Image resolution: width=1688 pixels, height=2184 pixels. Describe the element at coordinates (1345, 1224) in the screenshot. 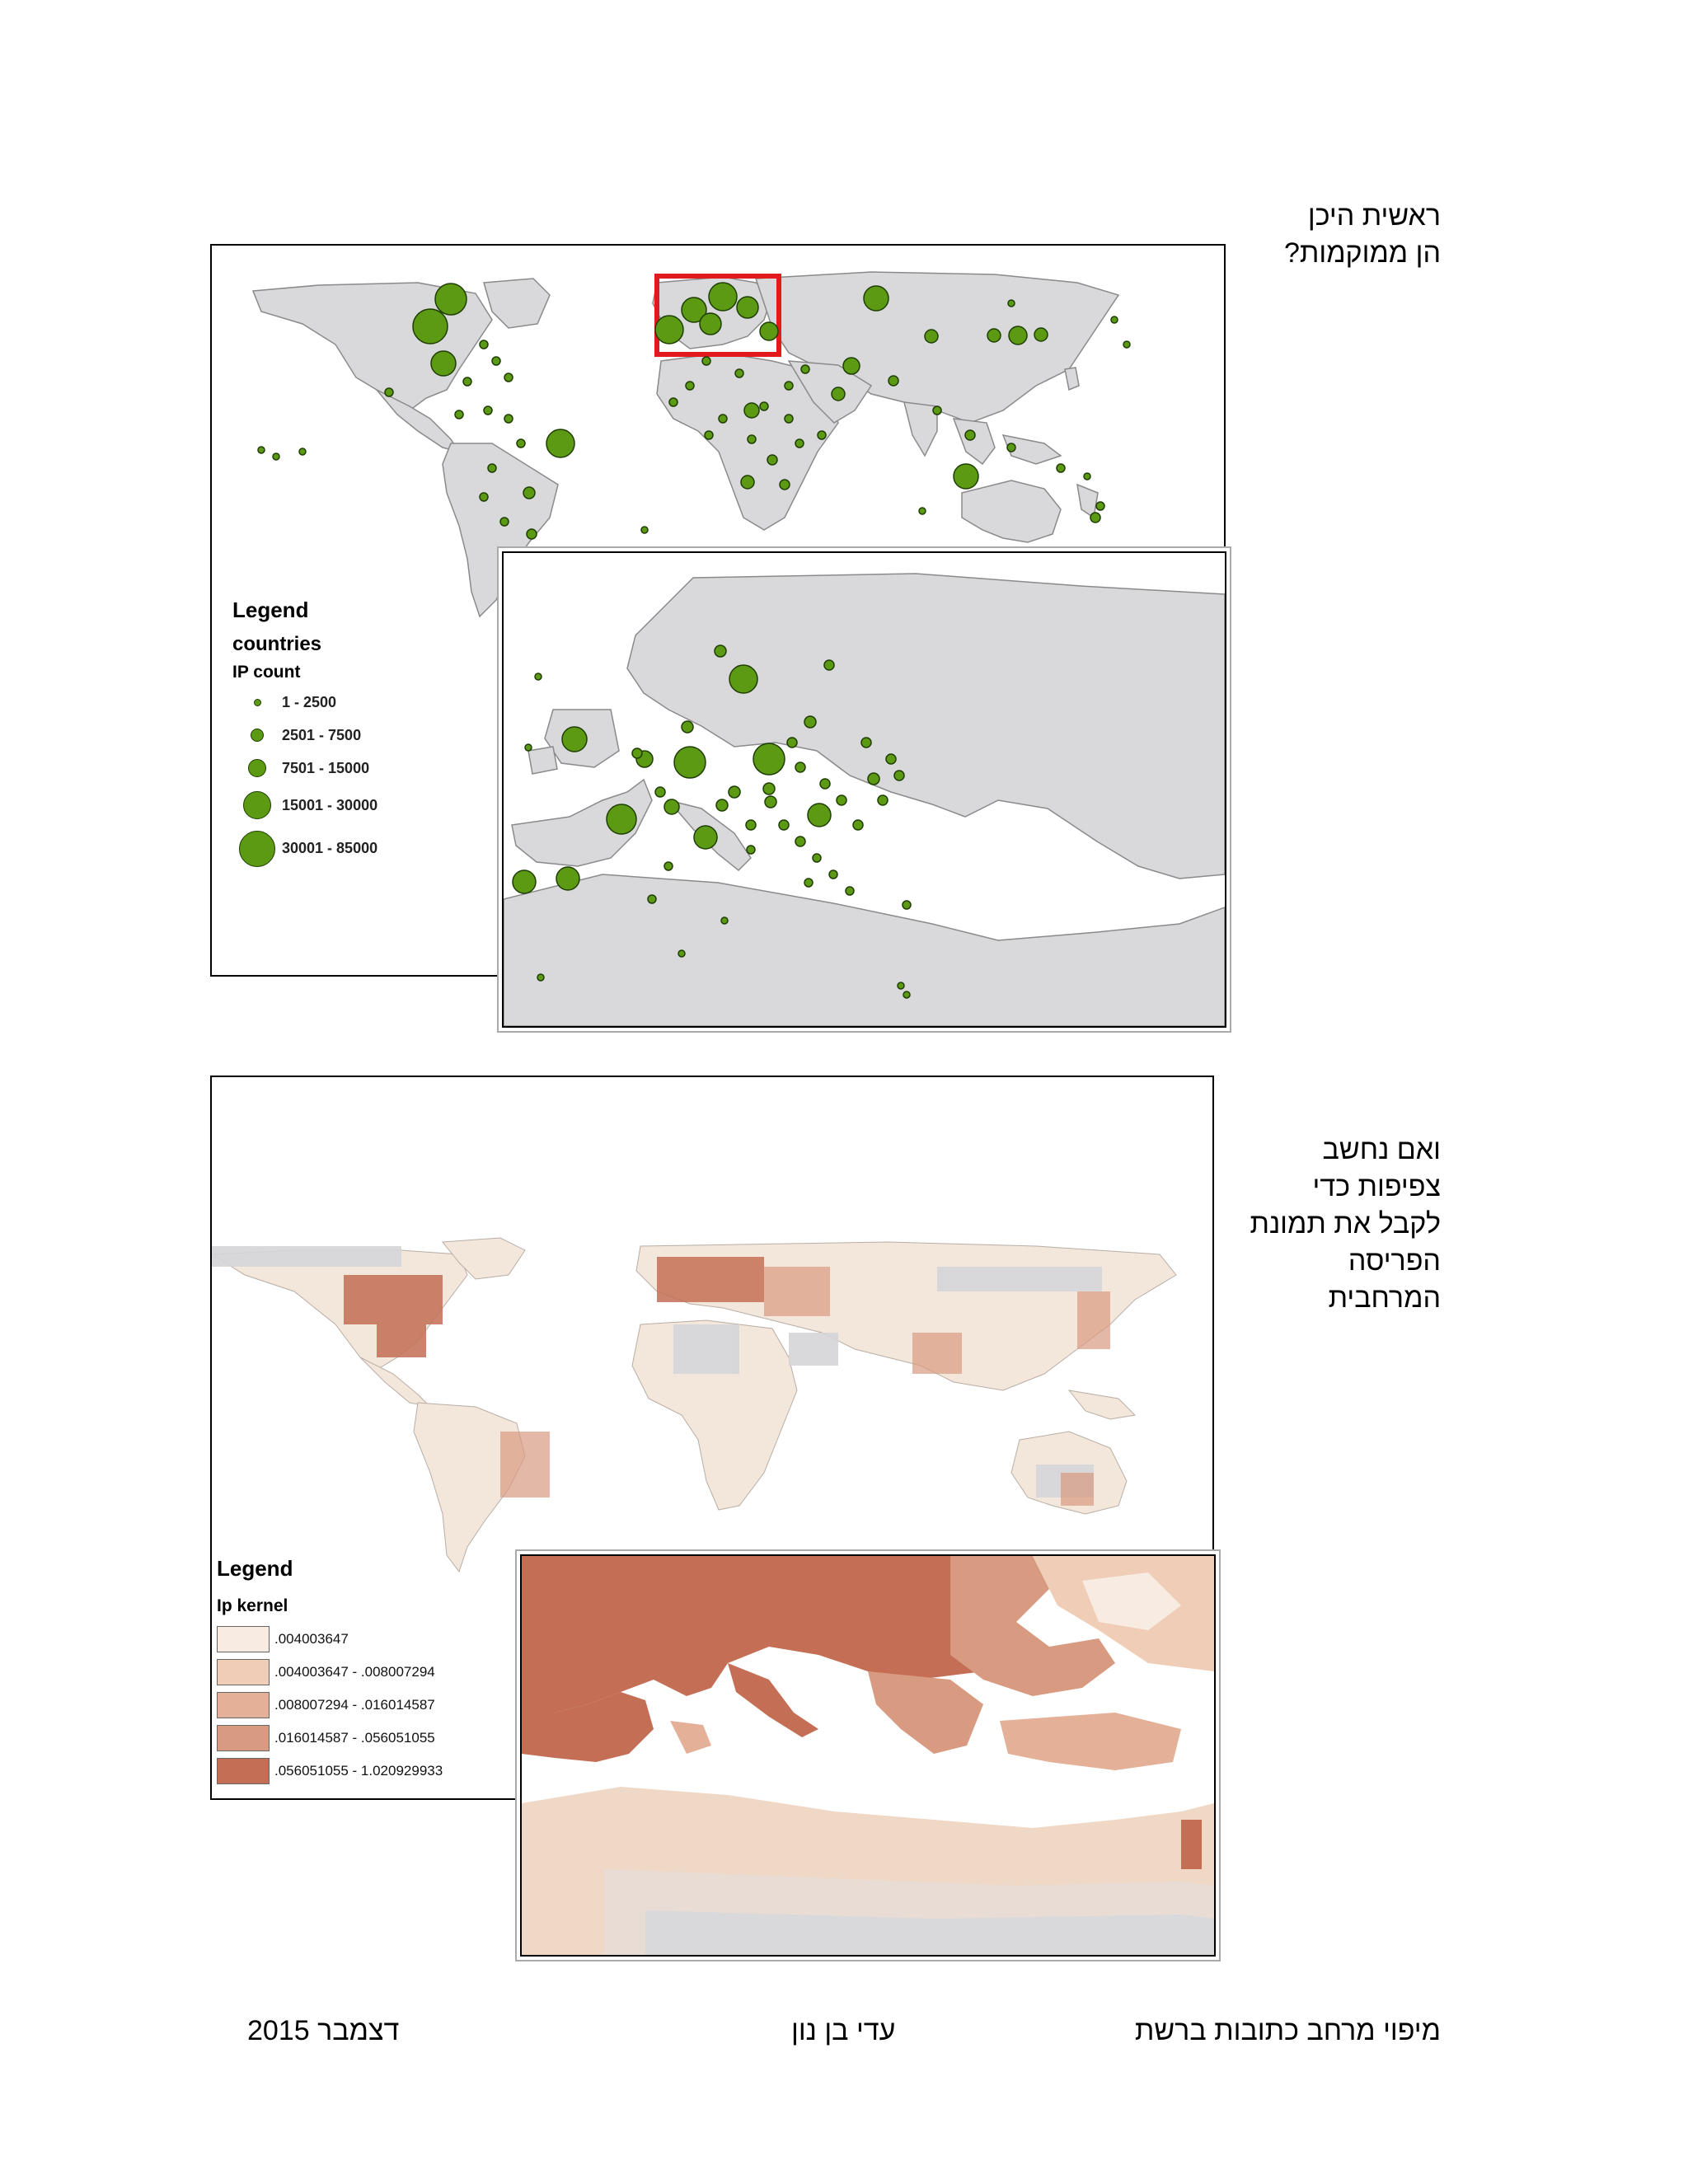

I see `section2-line-3: לקבל את תמונת` at that location.